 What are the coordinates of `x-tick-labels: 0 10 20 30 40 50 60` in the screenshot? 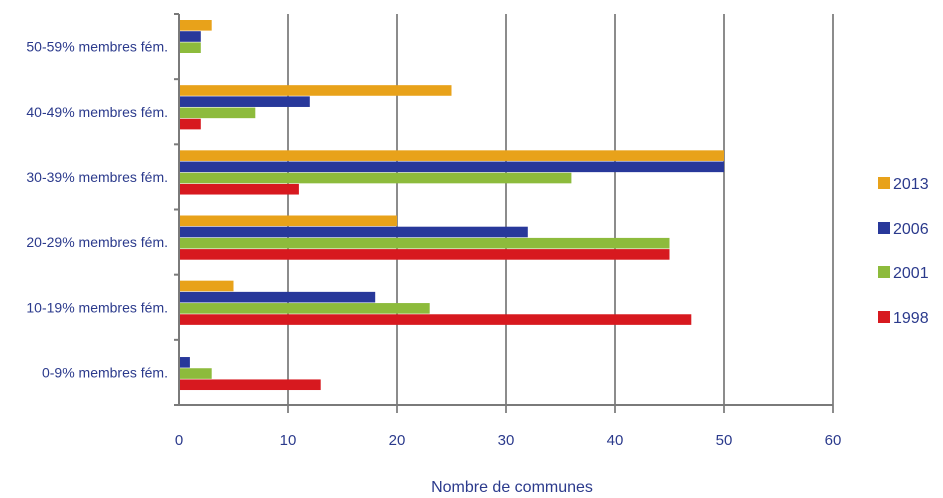 It's located at (508, 440).